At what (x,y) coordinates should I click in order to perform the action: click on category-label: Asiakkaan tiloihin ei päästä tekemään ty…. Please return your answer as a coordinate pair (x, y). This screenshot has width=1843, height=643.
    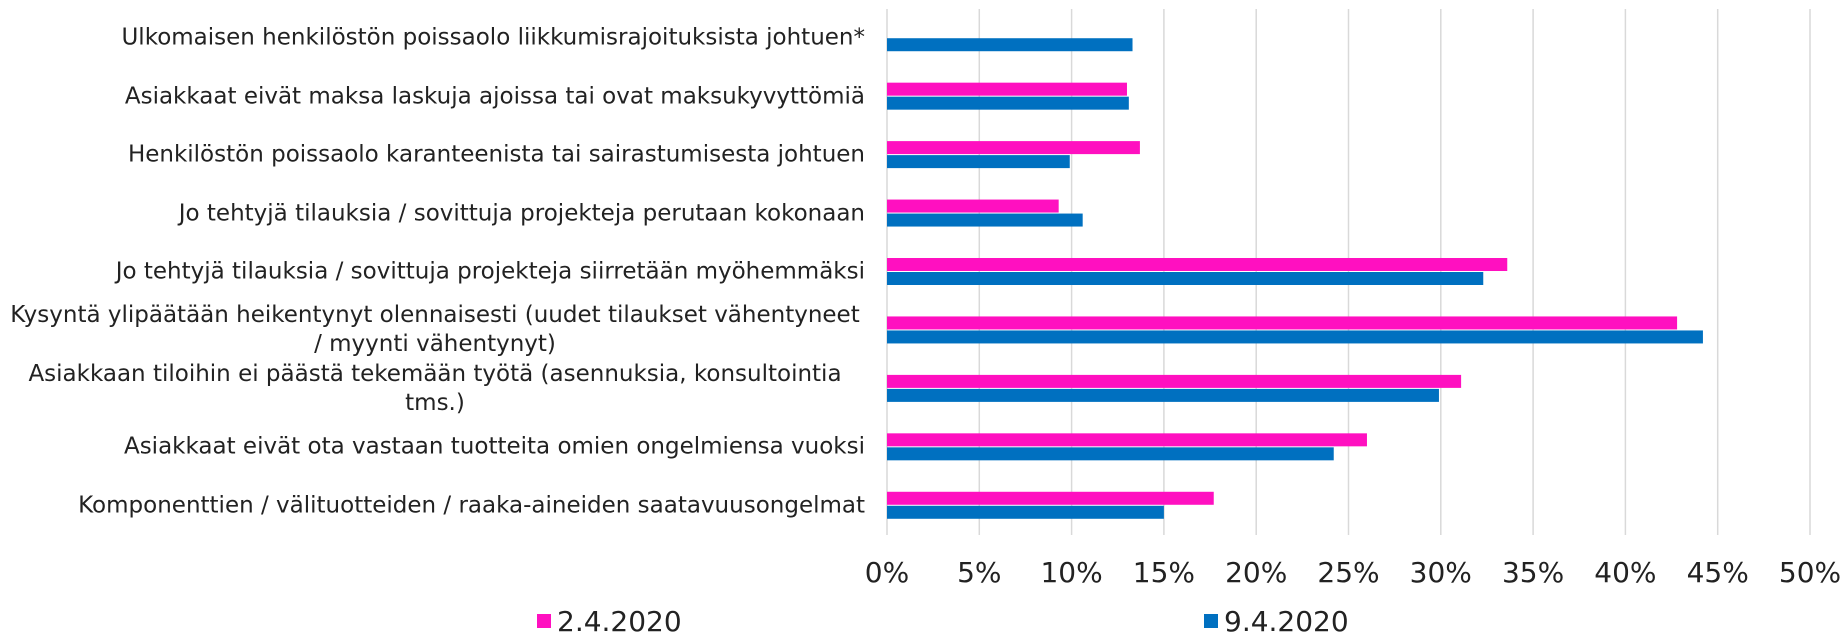
    Looking at the image, I should click on (435, 389).